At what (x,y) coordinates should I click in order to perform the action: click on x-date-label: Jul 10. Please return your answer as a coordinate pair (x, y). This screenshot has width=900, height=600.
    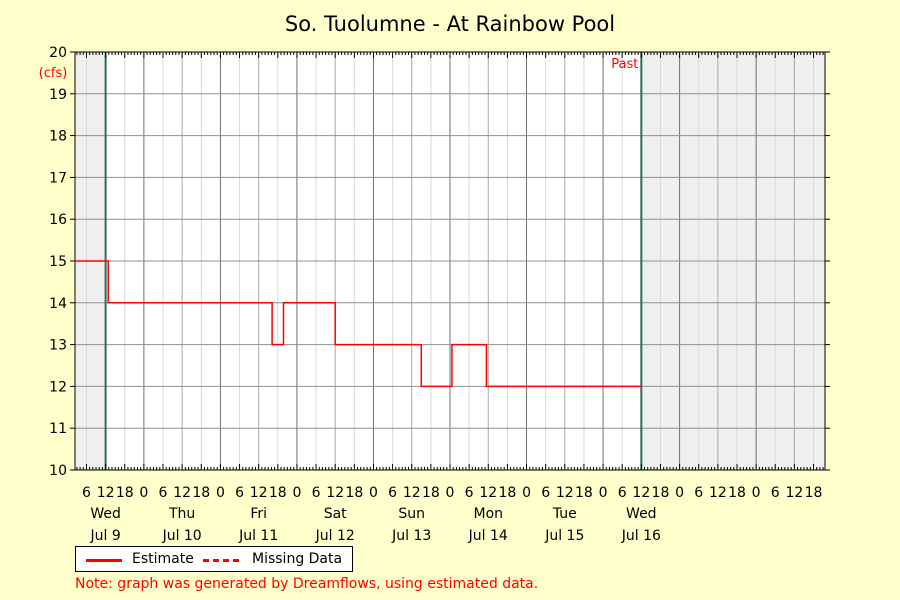
    Looking at the image, I should click on (182, 536).